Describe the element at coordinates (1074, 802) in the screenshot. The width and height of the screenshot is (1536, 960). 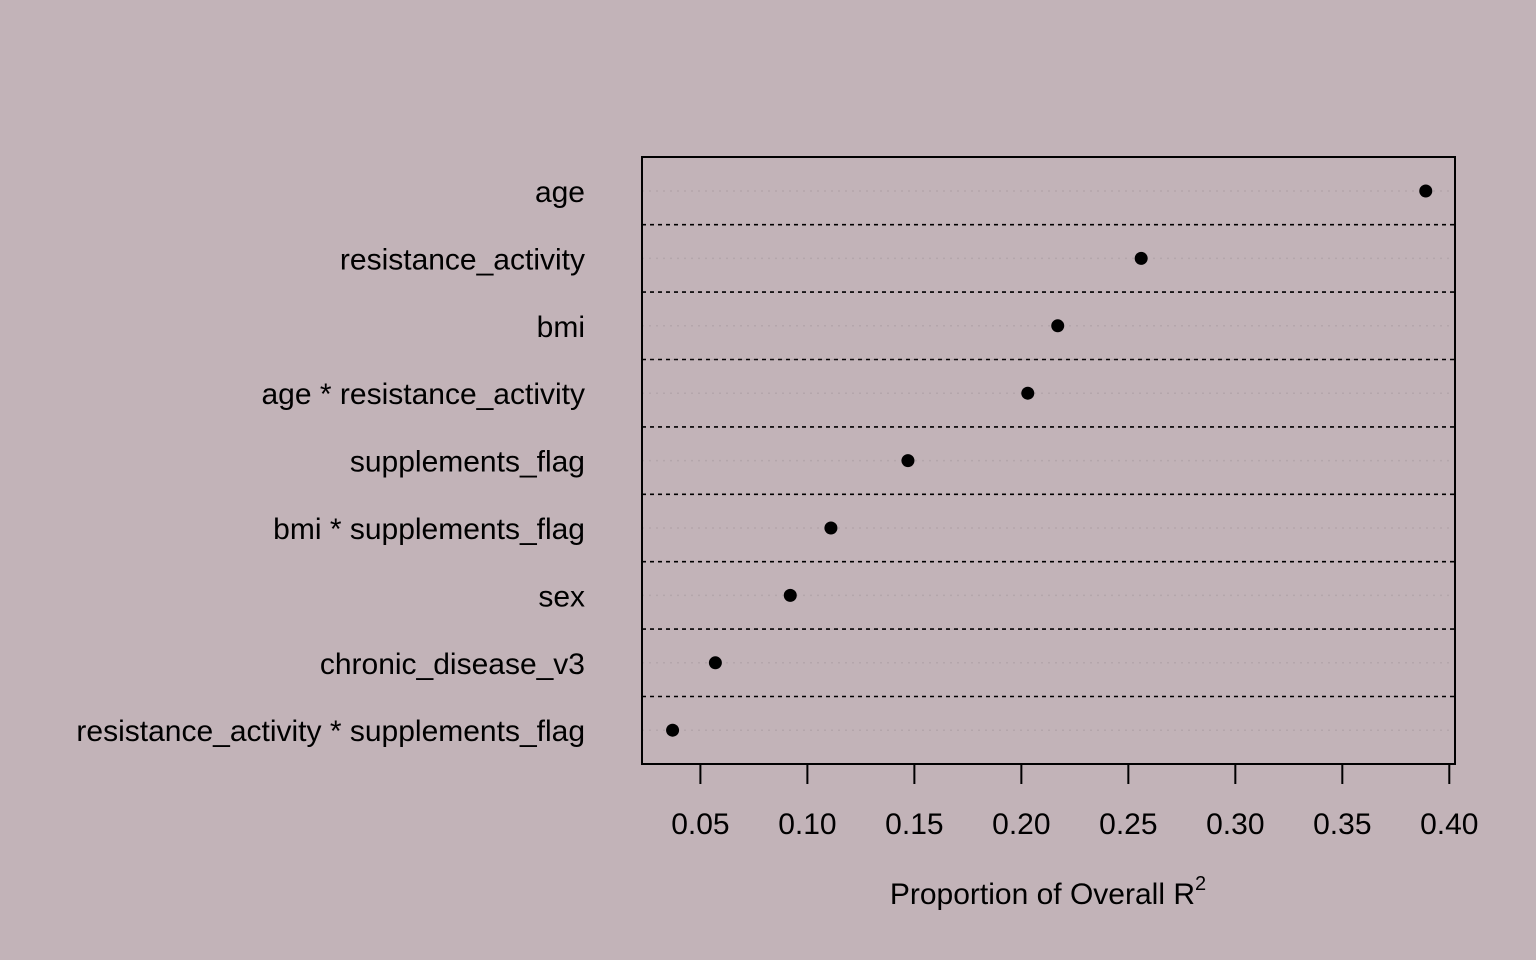
I see `x-axis: 0.05 0.10 0.15 0.20 0.25 0.30 0.35 0.40` at that location.